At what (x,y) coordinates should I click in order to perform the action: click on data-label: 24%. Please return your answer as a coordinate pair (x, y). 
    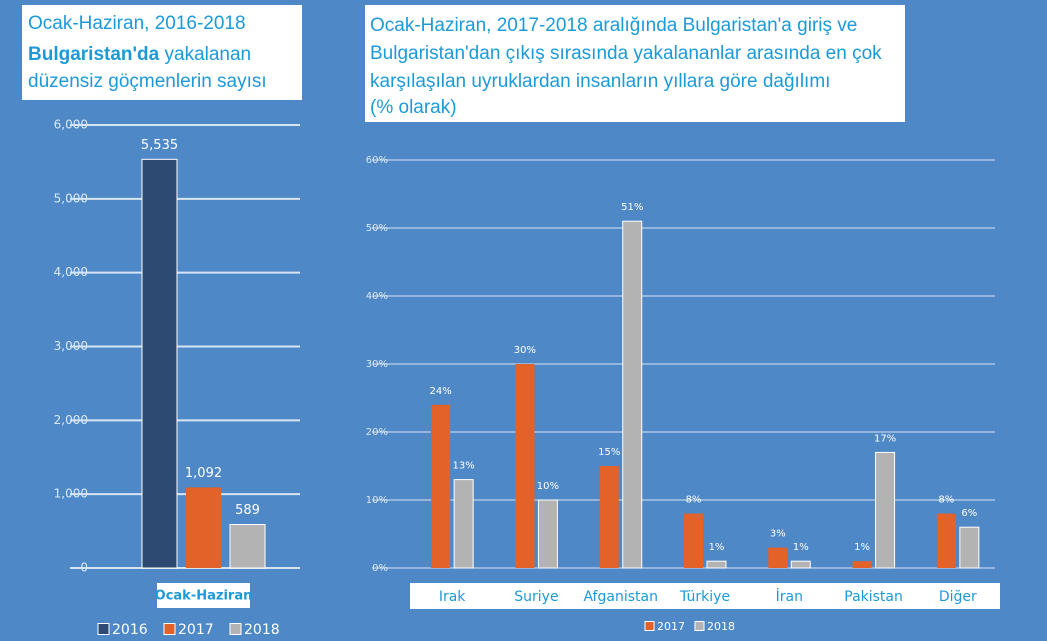
    Looking at the image, I should click on (441, 391).